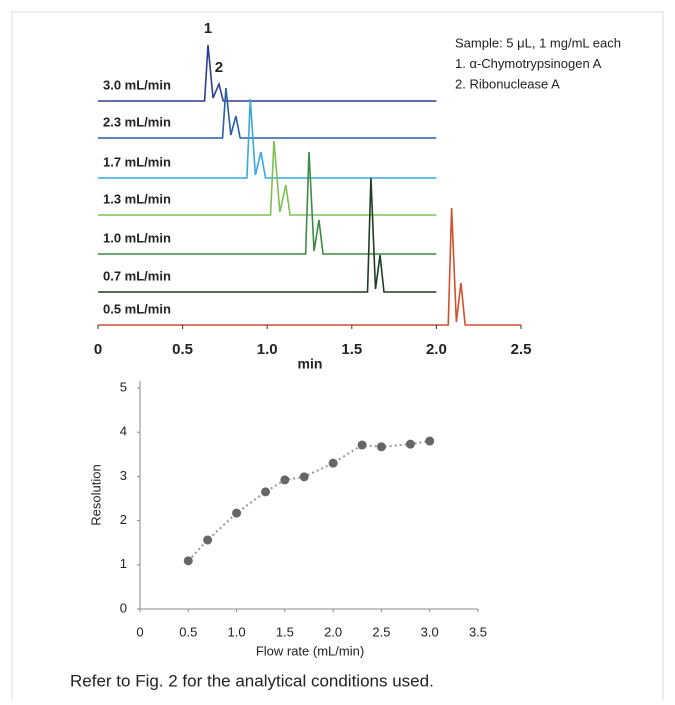 Image resolution: width=675 pixels, height=705 pixels. I want to click on trace-label: 3.0 mL/min, so click(137, 84).